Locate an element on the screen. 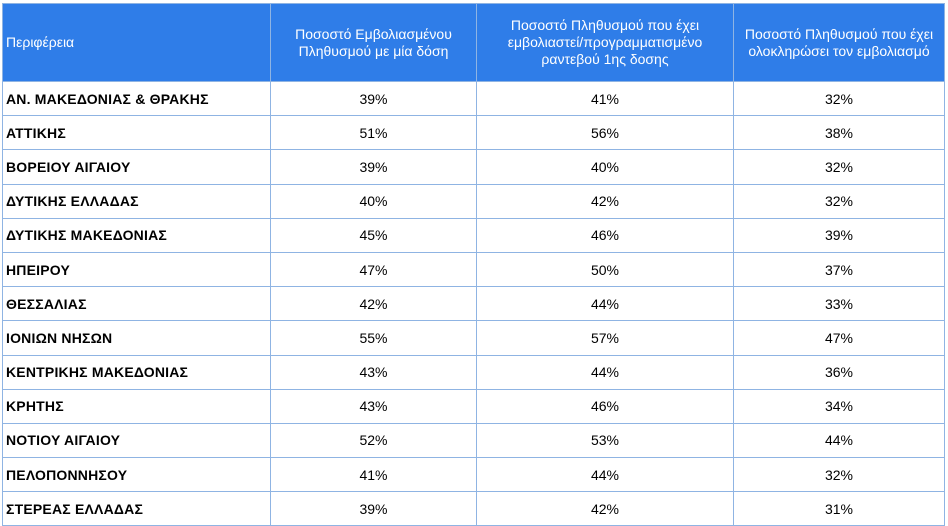  percent-cell: 53% is located at coordinates (605, 440).